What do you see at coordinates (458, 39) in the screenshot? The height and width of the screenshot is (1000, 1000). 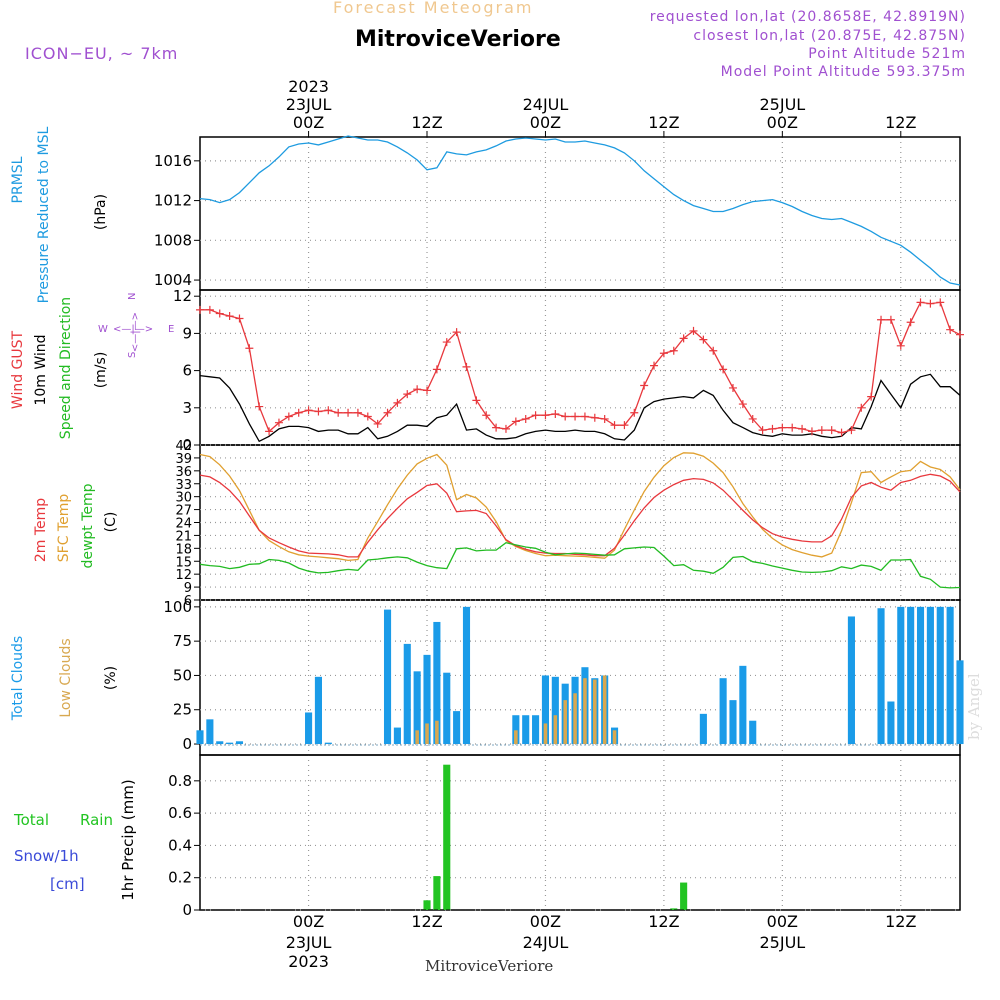 I see `station-title: MitroviceVeriore` at bounding box center [458, 39].